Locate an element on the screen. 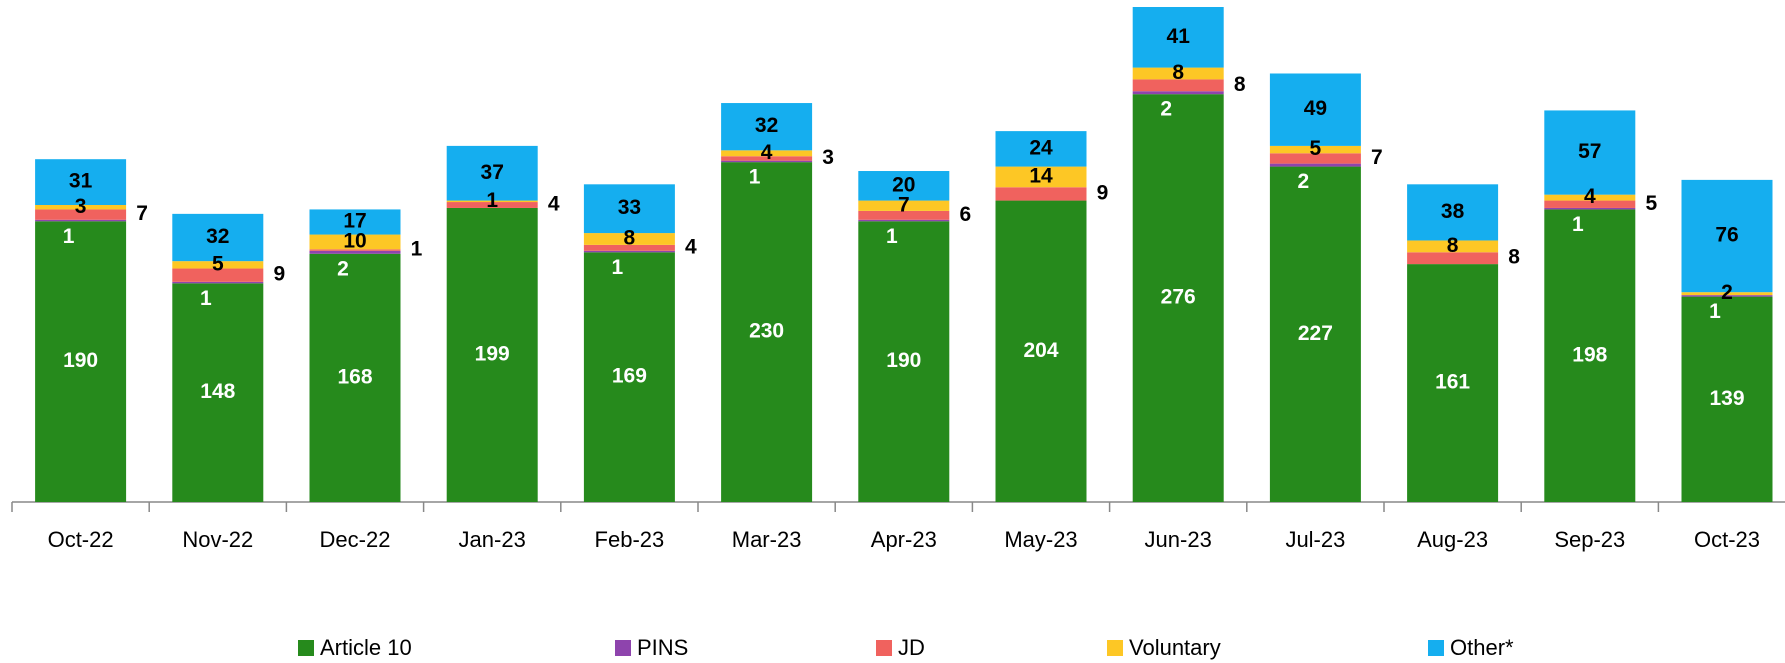 Image resolution: width=1785 pixels, height=663 pixels. data-label: 57 is located at coordinates (1589, 151).